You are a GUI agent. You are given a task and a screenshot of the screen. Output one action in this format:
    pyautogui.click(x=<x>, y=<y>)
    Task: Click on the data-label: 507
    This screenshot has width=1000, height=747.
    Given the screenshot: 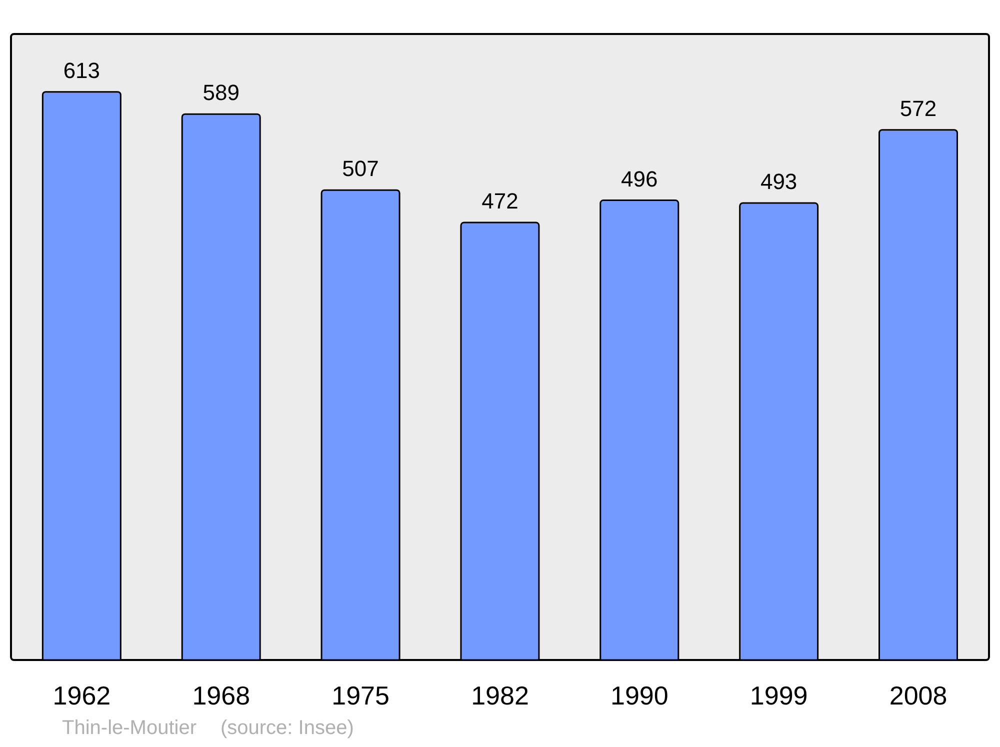 What is the action you would take?
    pyautogui.click(x=360, y=169)
    